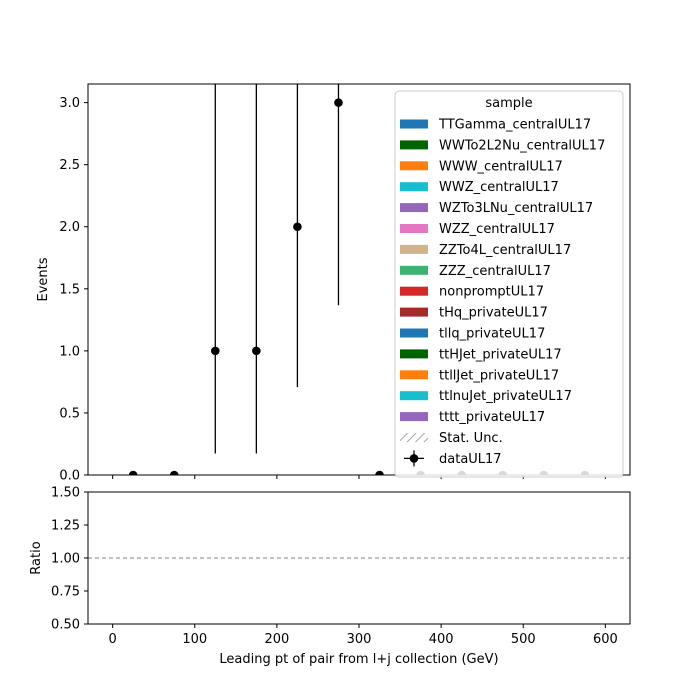 The image size is (700, 700). I want to click on legend-entry: nonpromptUL17, so click(472, 292).